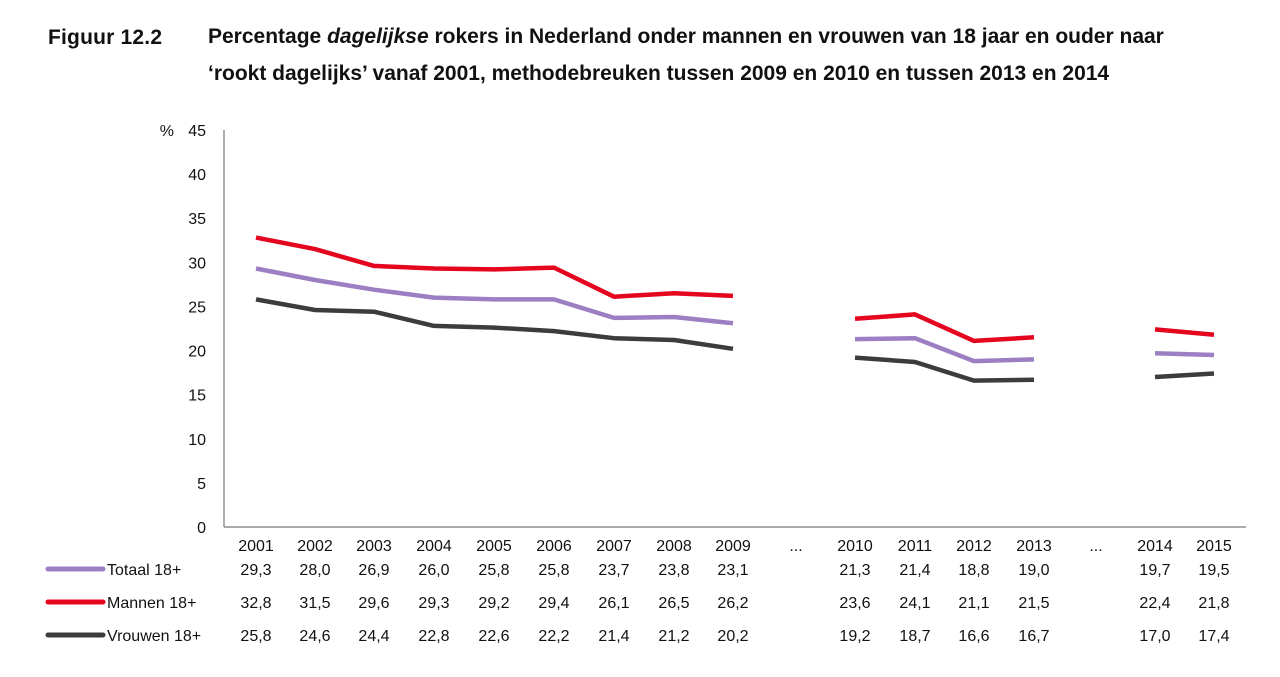 Image resolution: width=1280 pixels, height=677 pixels. I want to click on y-tick-label-30: 30, so click(197, 263).